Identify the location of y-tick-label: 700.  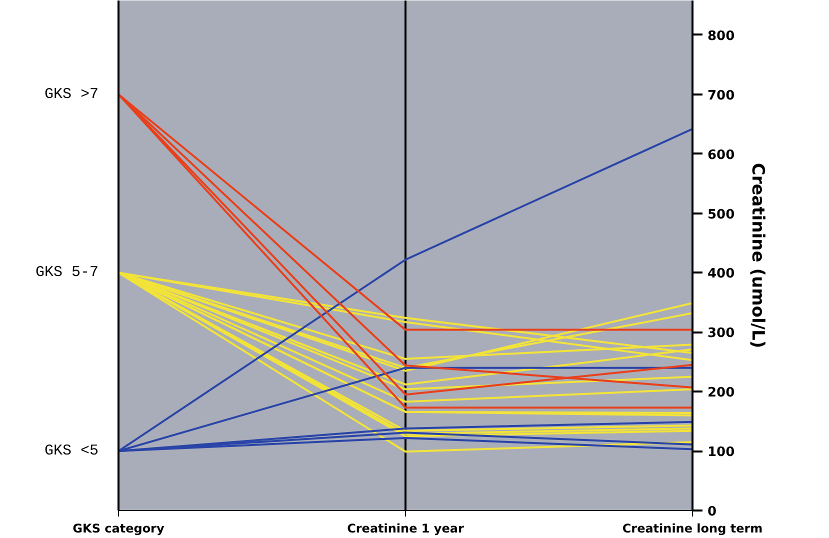
(721, 96).